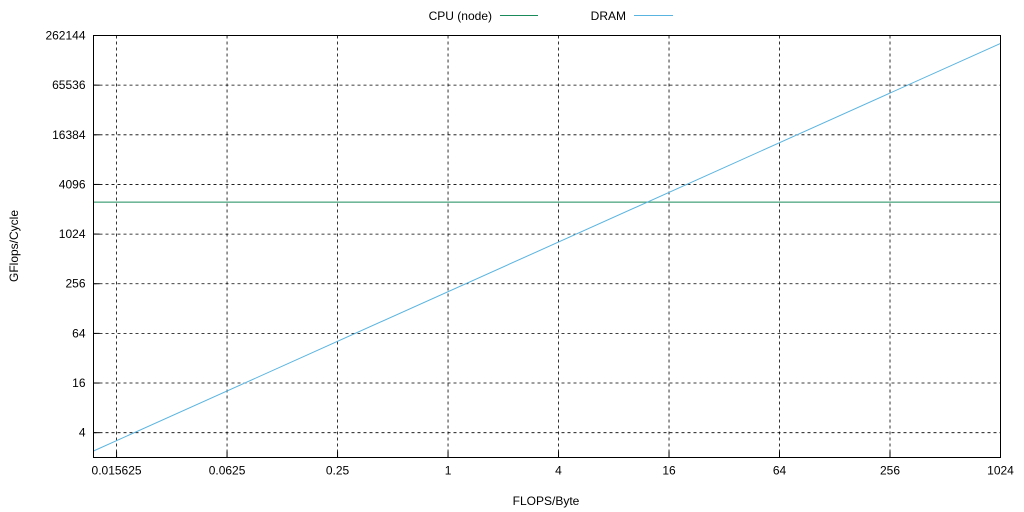  What do you see at coordinates (65, 36) in the screenshot?
I see `y-tick-label: 262144` at bounding box center [65, 36].